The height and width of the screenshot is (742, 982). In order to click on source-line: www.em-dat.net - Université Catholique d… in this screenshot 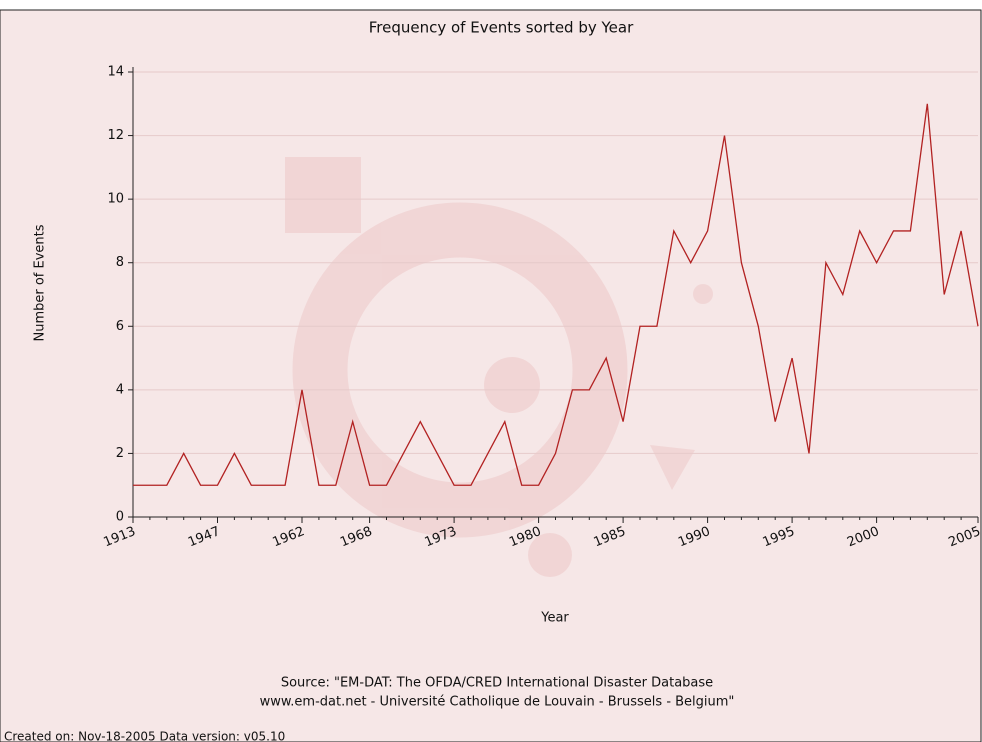, I will do `click(497, 702)`.